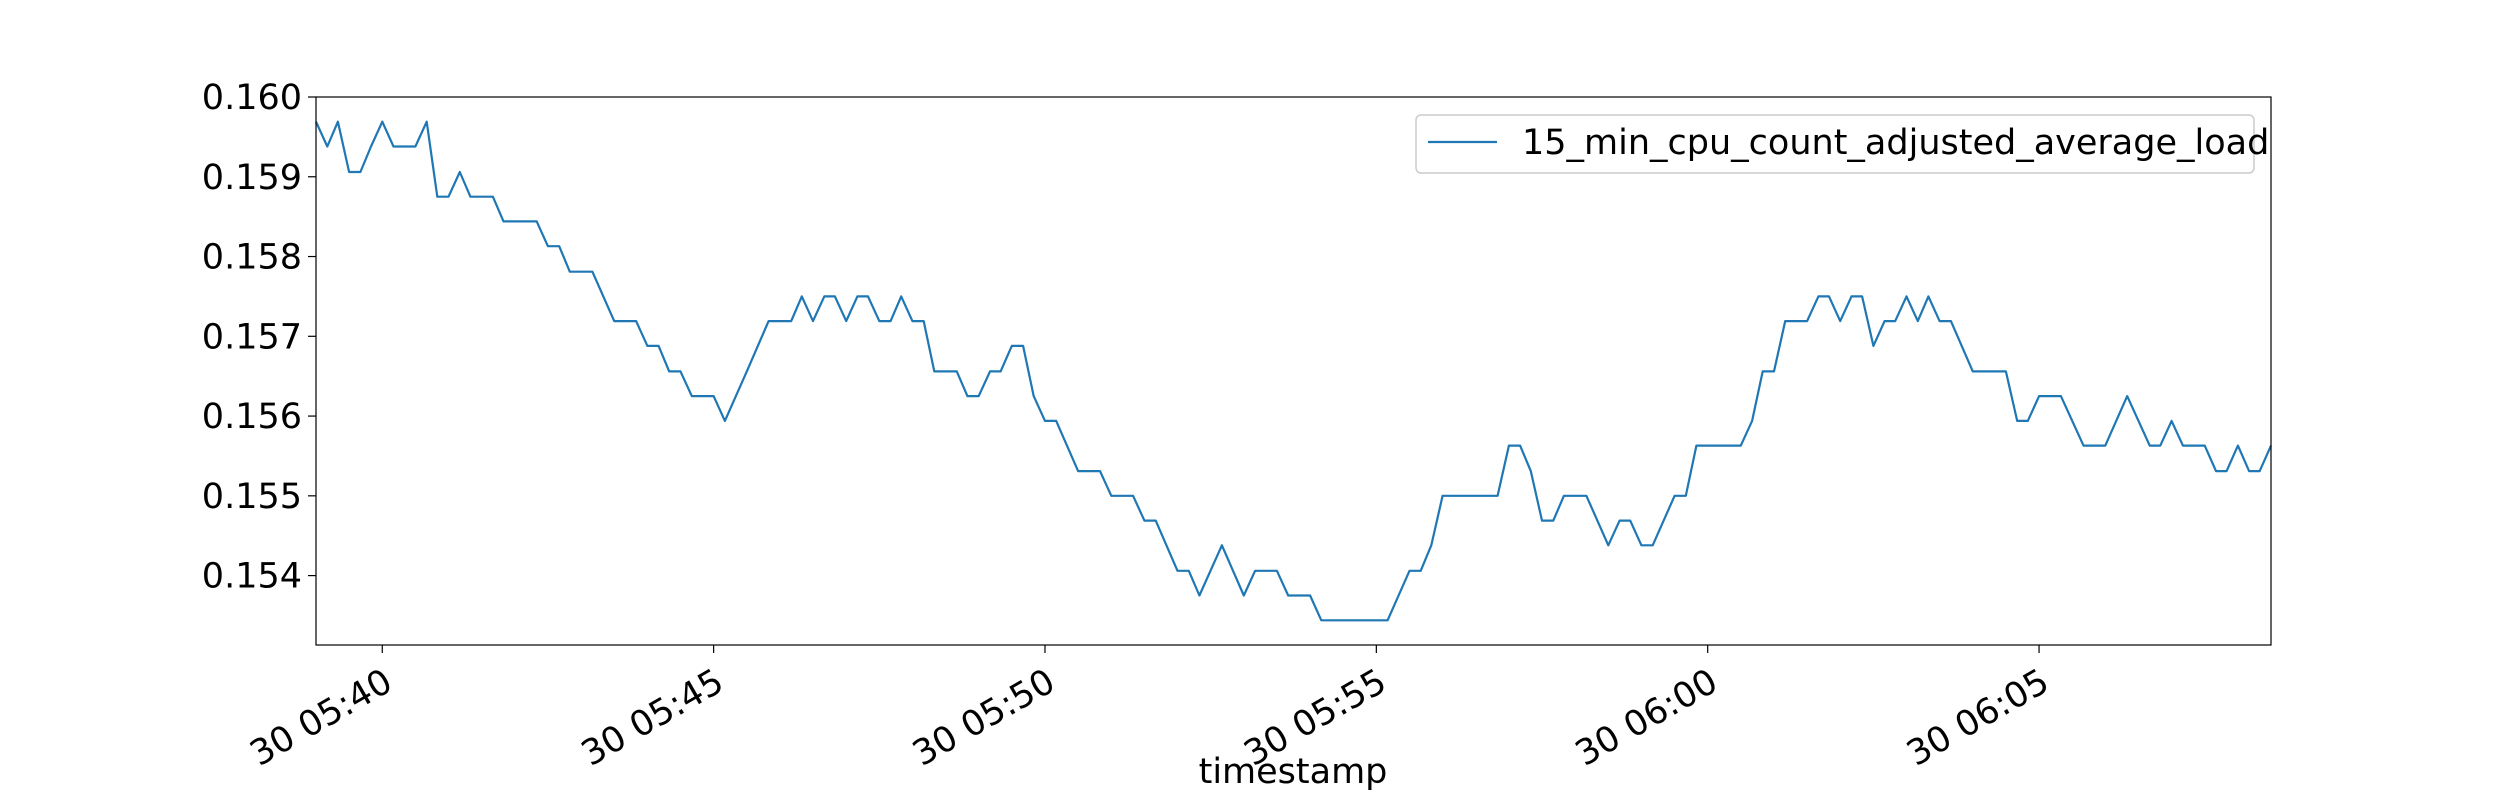  I want to click on legend-entry: 15_min_cpu_count_adjusted_average_load, so click(1895, 143).